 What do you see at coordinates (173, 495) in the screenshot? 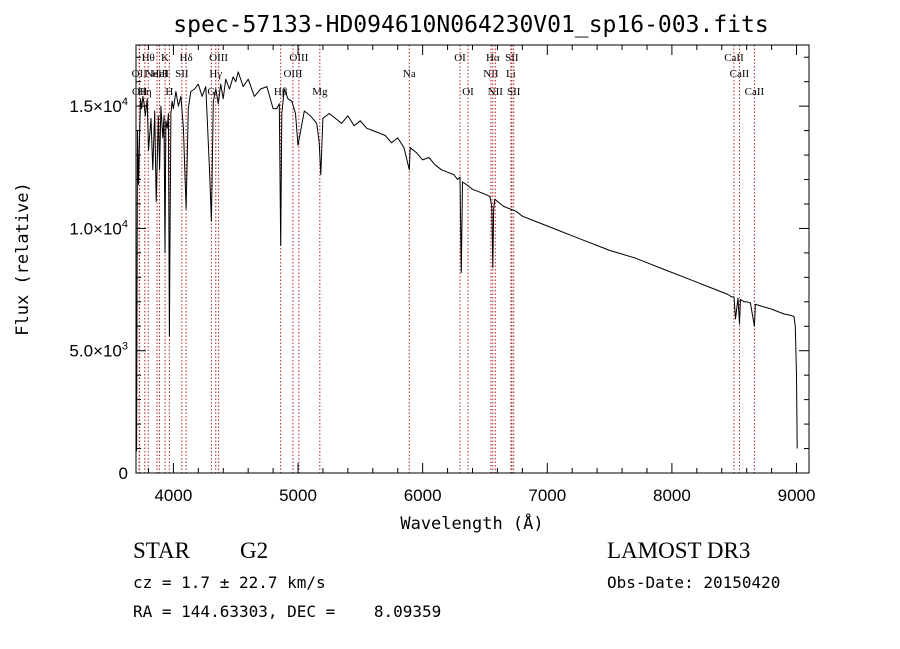
I see `x-tick-label-0: 4000` at bounding box center [173, 495].